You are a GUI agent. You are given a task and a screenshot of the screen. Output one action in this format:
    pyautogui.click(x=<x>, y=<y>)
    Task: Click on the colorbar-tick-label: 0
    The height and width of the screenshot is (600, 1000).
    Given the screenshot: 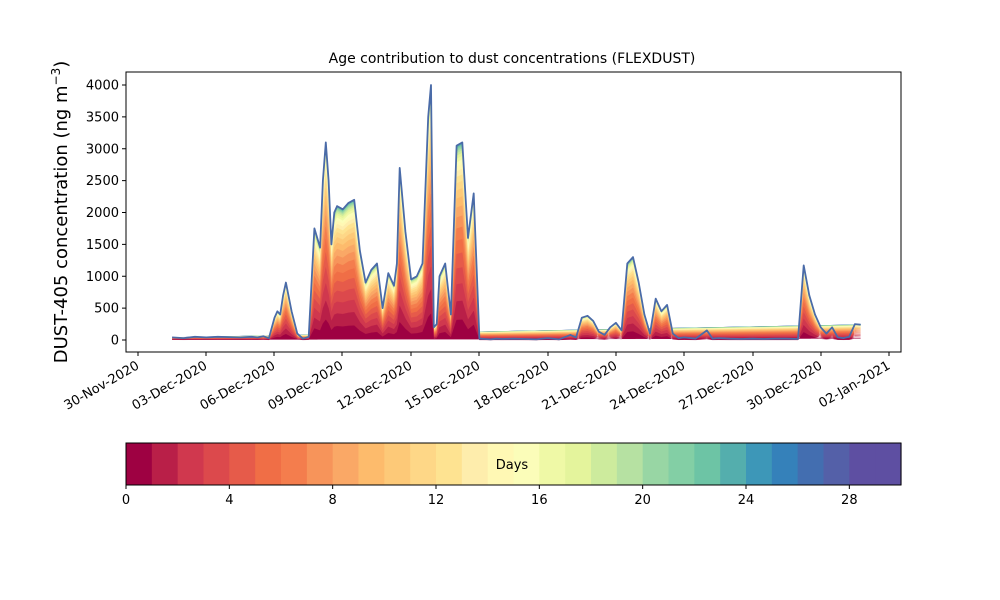 What is the action you would take?
    pyautogui.click(x=126, y=500)
    